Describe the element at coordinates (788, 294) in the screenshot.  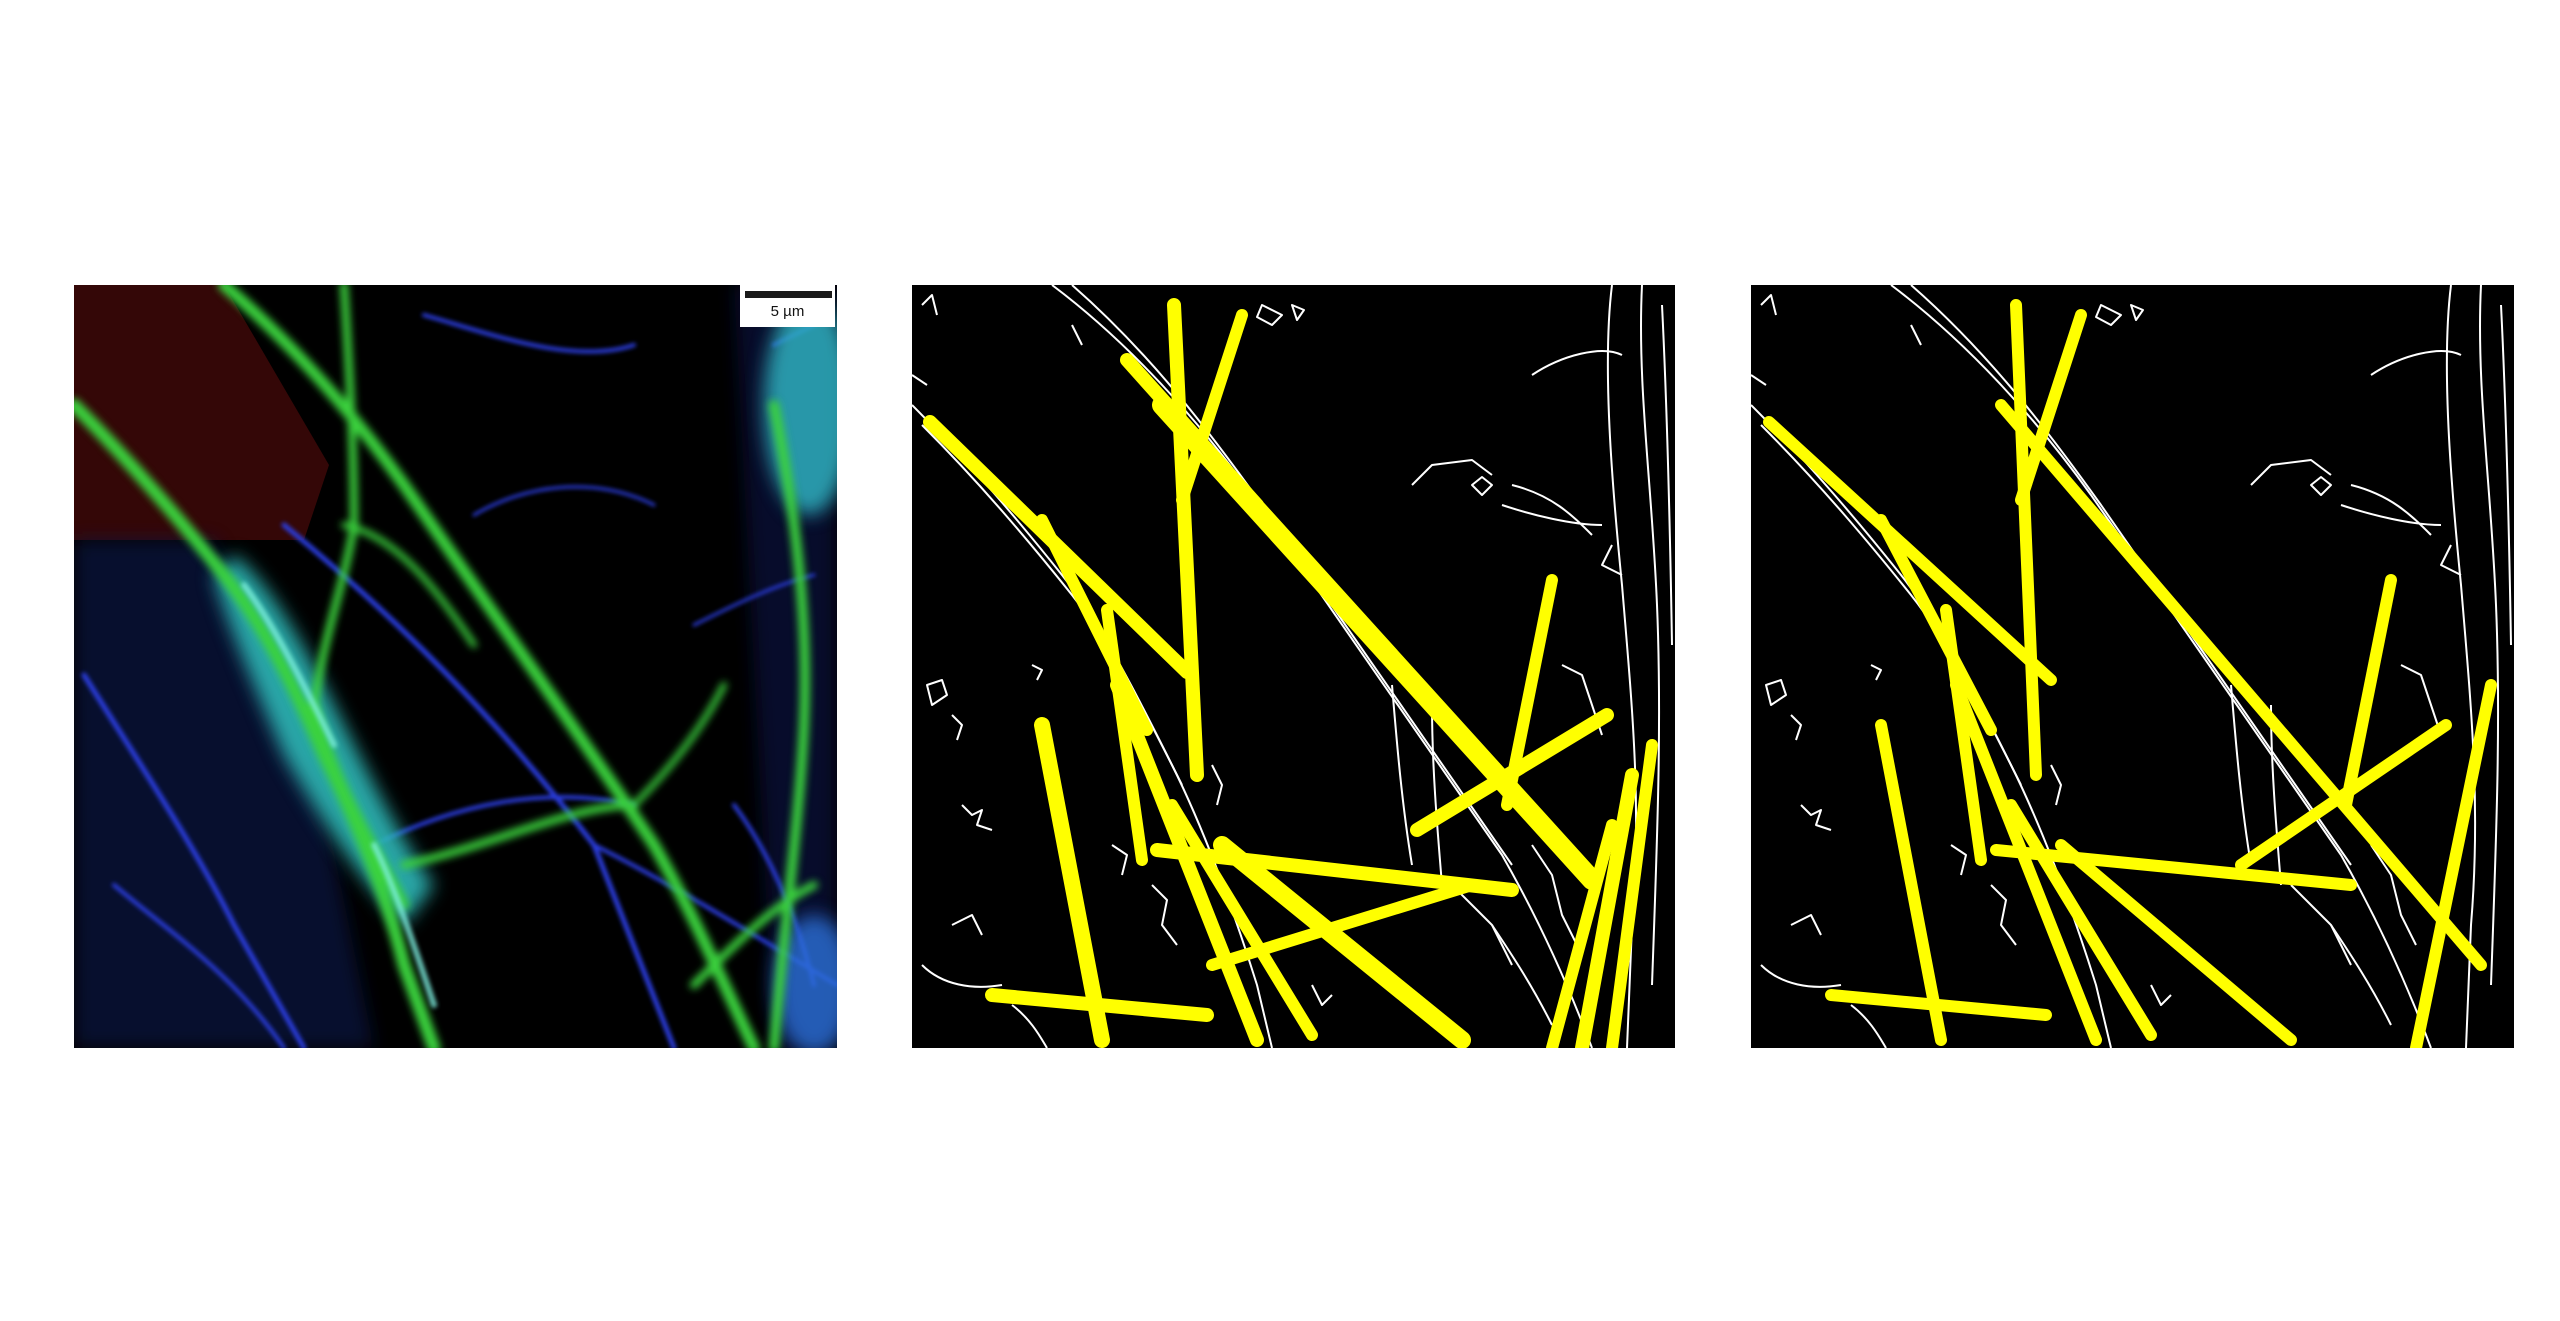
I see `scale-bar-line` at that location.